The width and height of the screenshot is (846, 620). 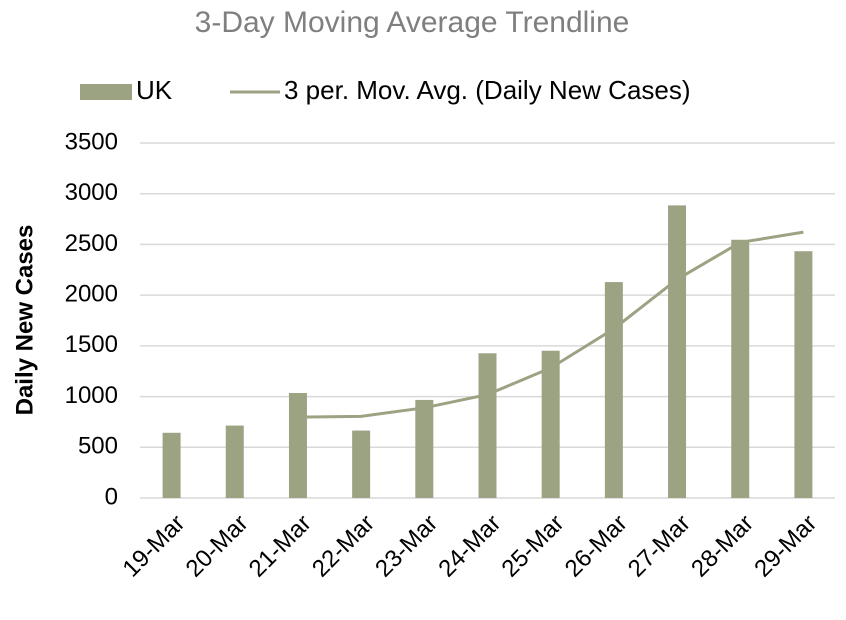 What do you see at coordinates (24, 320) in the screenshot?
I see `y-axis-label: Daily New Cases` at bounding box center [24, 320].